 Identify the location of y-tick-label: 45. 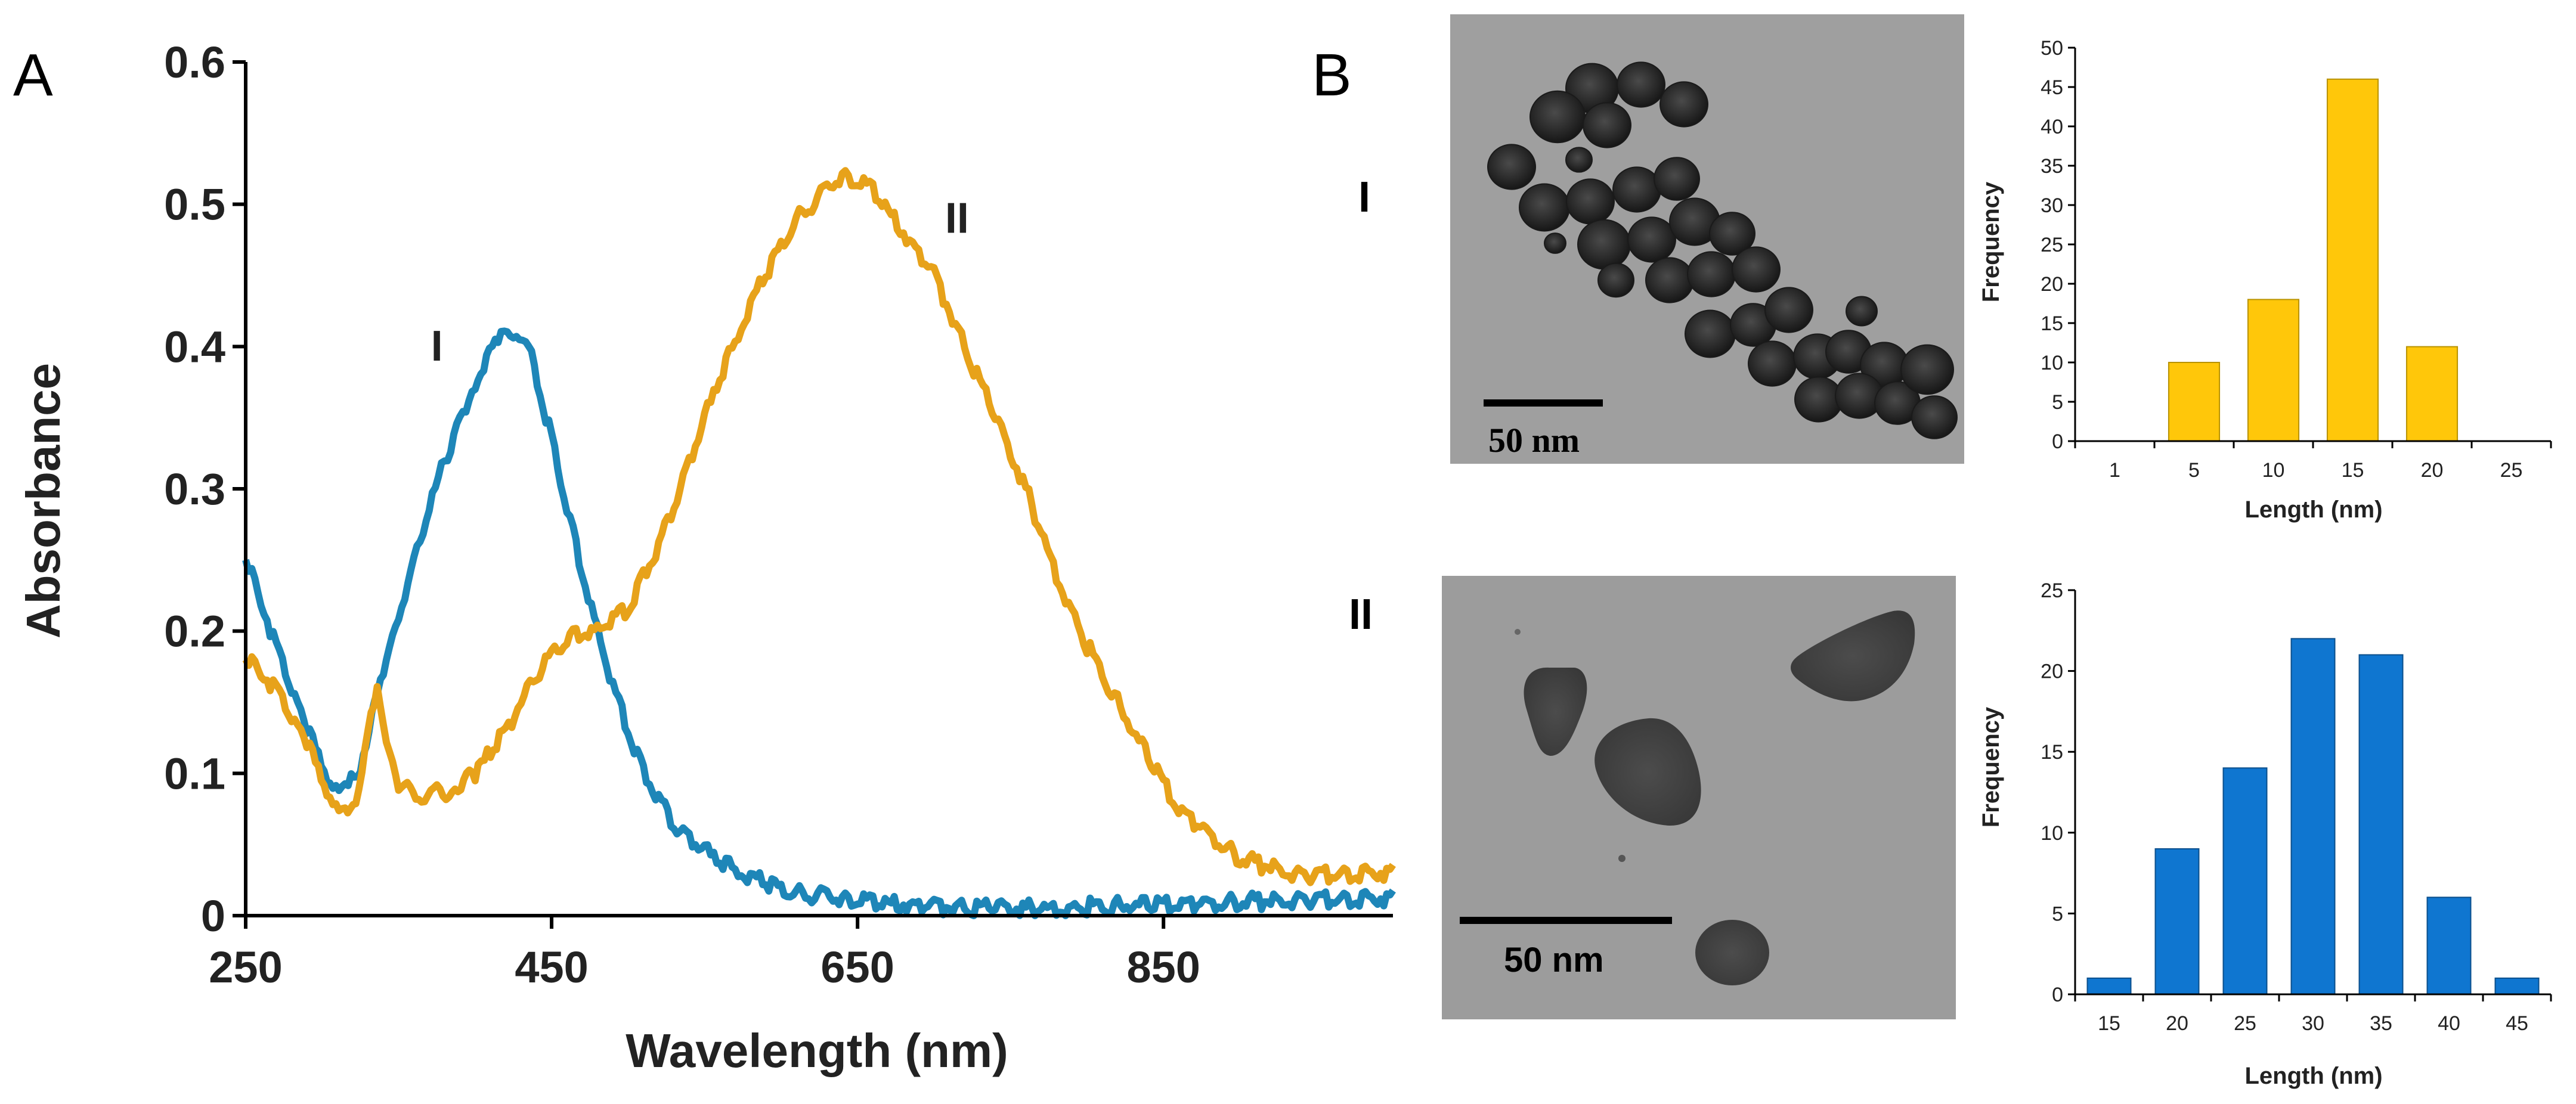
(2052, 87).